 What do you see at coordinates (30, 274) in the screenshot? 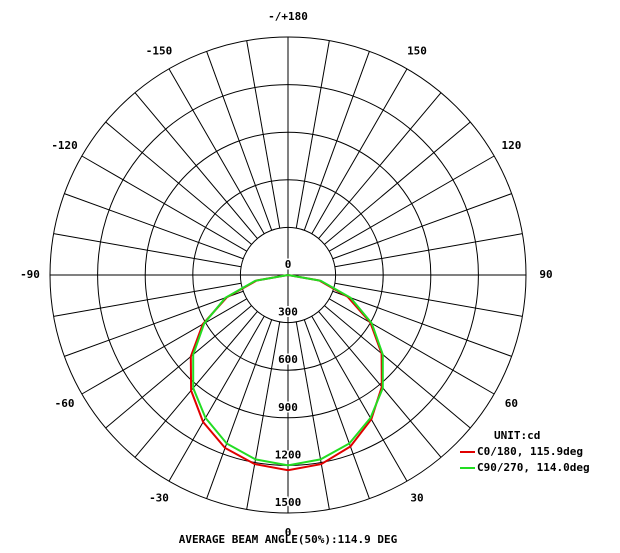
I see `angle-tick-label: -90` at bounding box center [30, 274].